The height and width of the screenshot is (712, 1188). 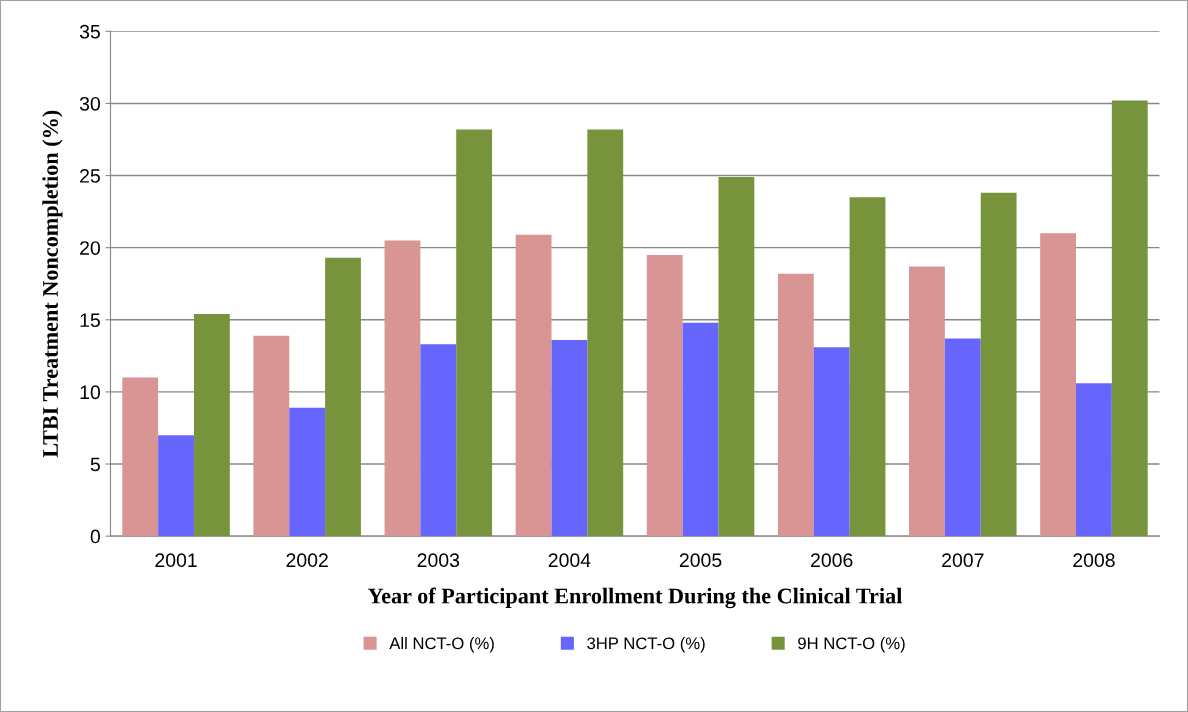 I want to click on x-axis-title: Year of Participant Enrollment During the Clinical Trial, so click(x=635, y=598).